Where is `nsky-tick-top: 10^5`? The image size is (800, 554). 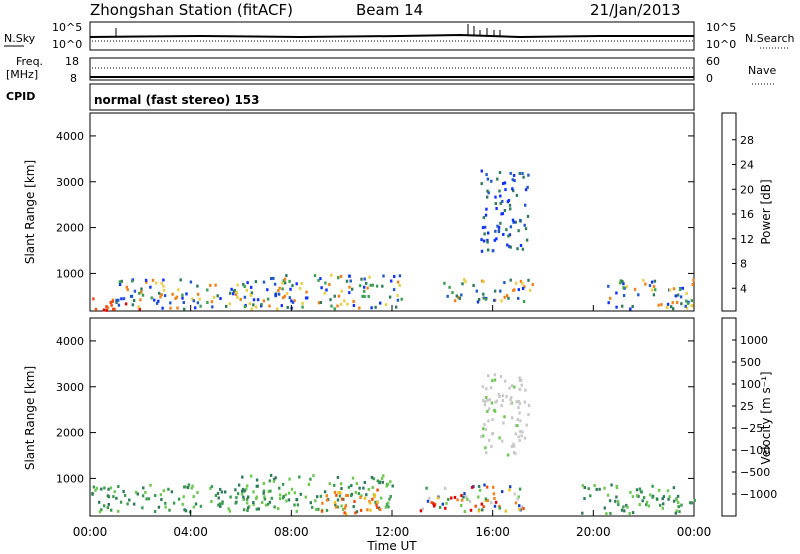 nsky-tick-top: 10^5 is located at coordinates (67, 27).